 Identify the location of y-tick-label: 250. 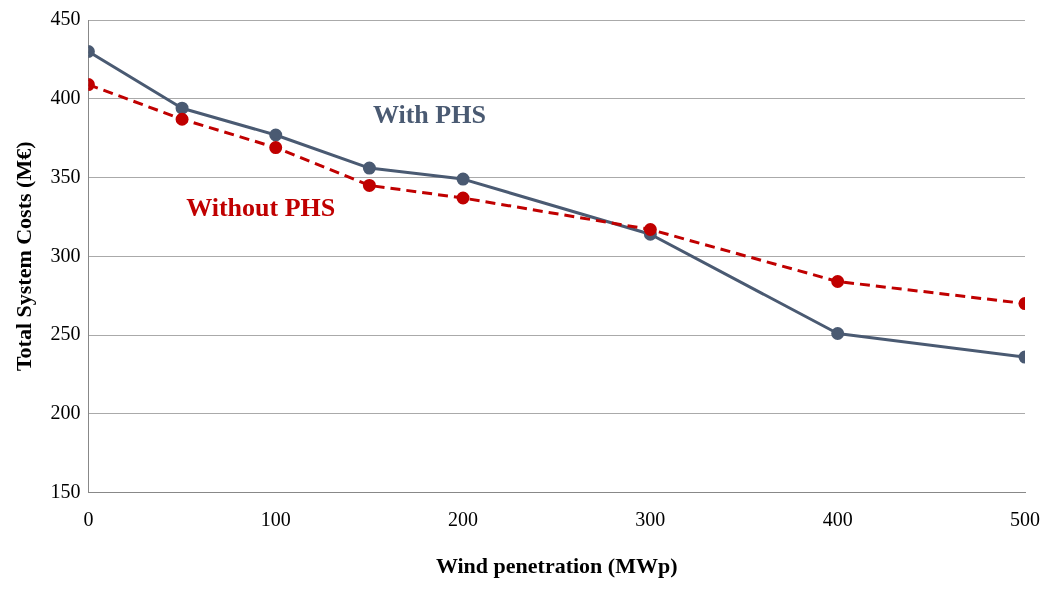
(65, 333).